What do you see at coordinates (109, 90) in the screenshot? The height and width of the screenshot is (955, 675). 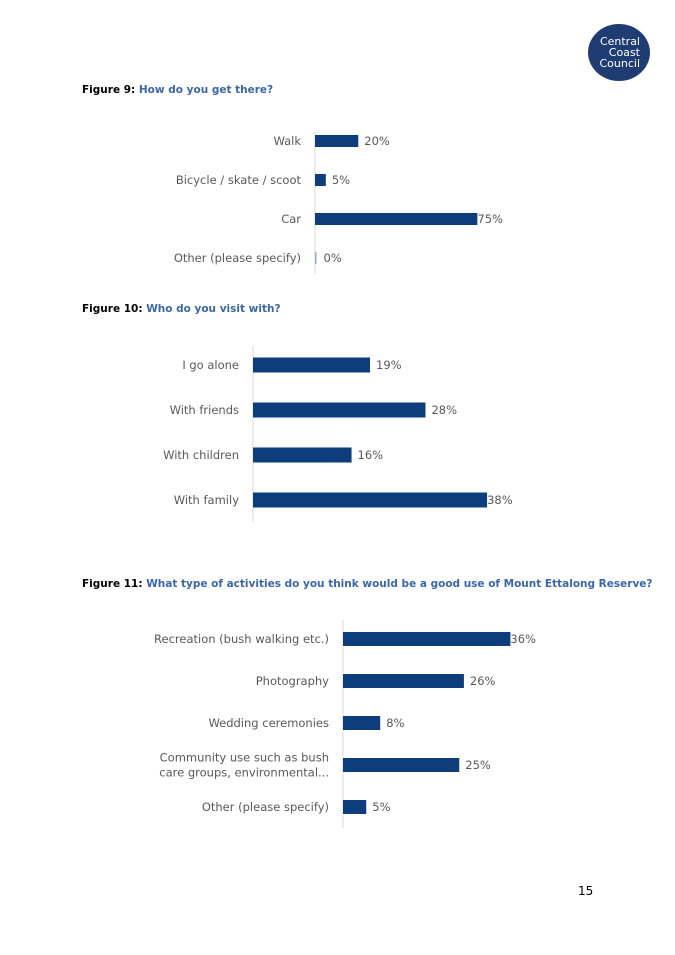 I see `figure-9-label: Figure 9:` at bounding box center [109, 90].